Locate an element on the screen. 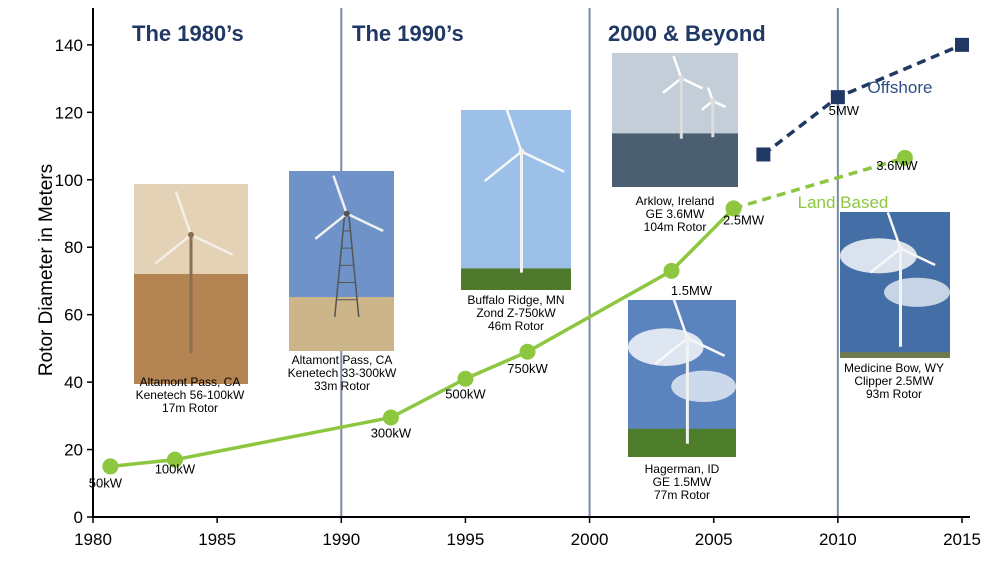 The image size is (1000, 578). y-tick-label: 80 is located at coordinates (73, 247).